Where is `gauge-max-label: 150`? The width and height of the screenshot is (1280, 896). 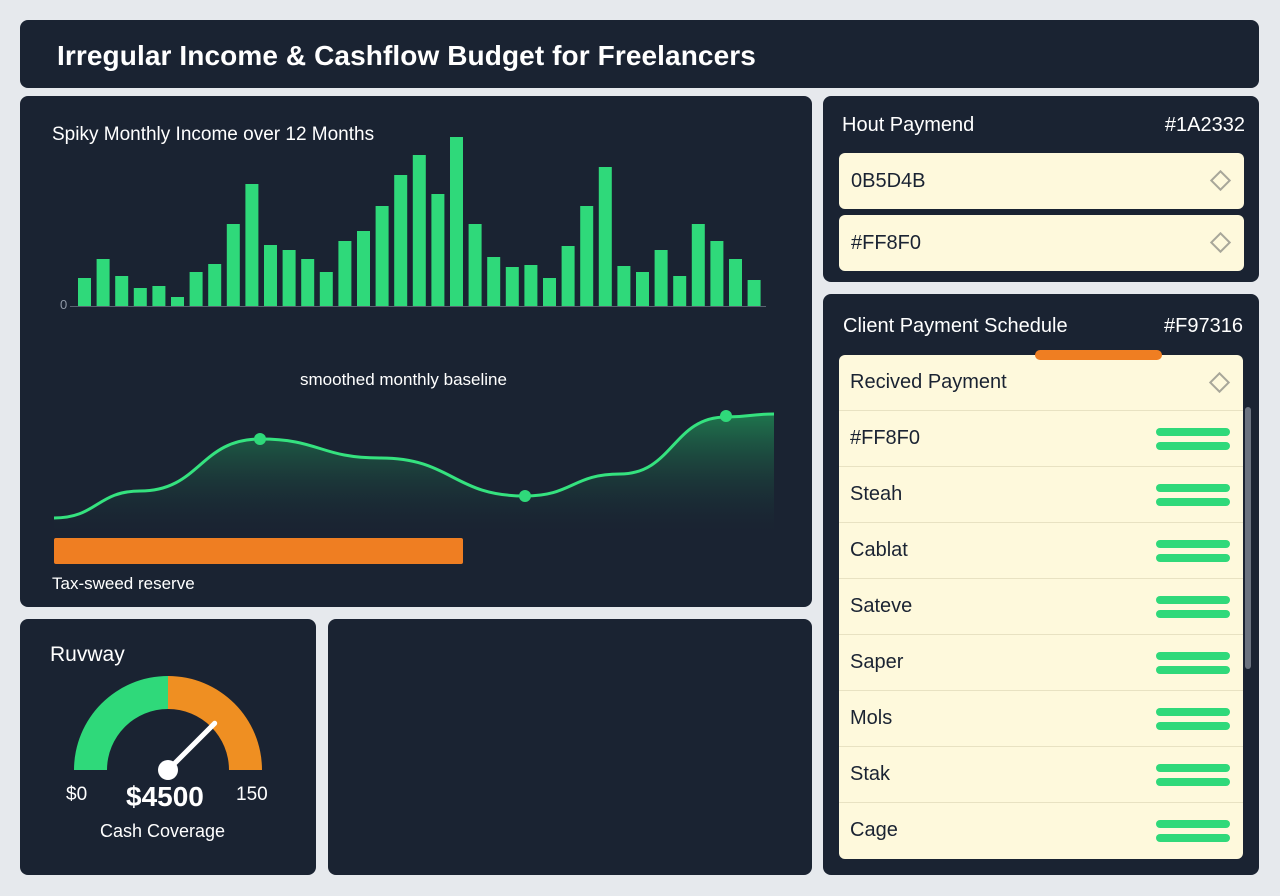 gauge-max-label: 150 is located at coordinates (252, 794).